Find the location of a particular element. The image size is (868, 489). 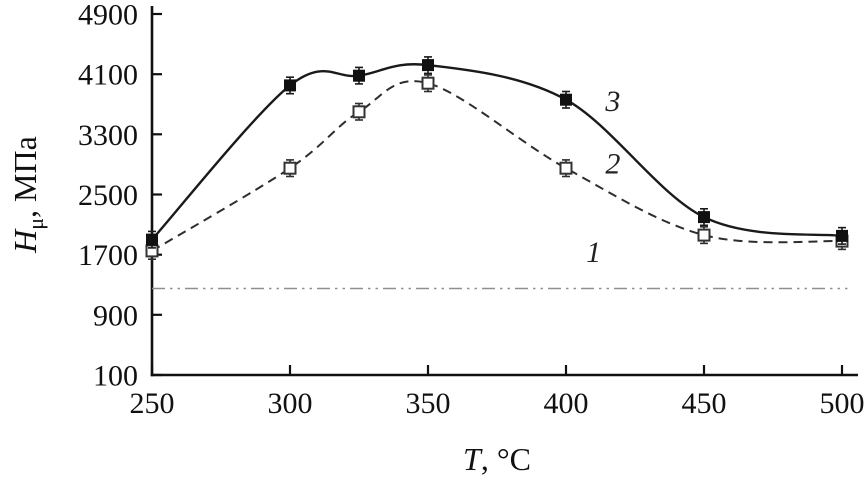

x-axis-label: T, °C is located at coordinates (497, 459).